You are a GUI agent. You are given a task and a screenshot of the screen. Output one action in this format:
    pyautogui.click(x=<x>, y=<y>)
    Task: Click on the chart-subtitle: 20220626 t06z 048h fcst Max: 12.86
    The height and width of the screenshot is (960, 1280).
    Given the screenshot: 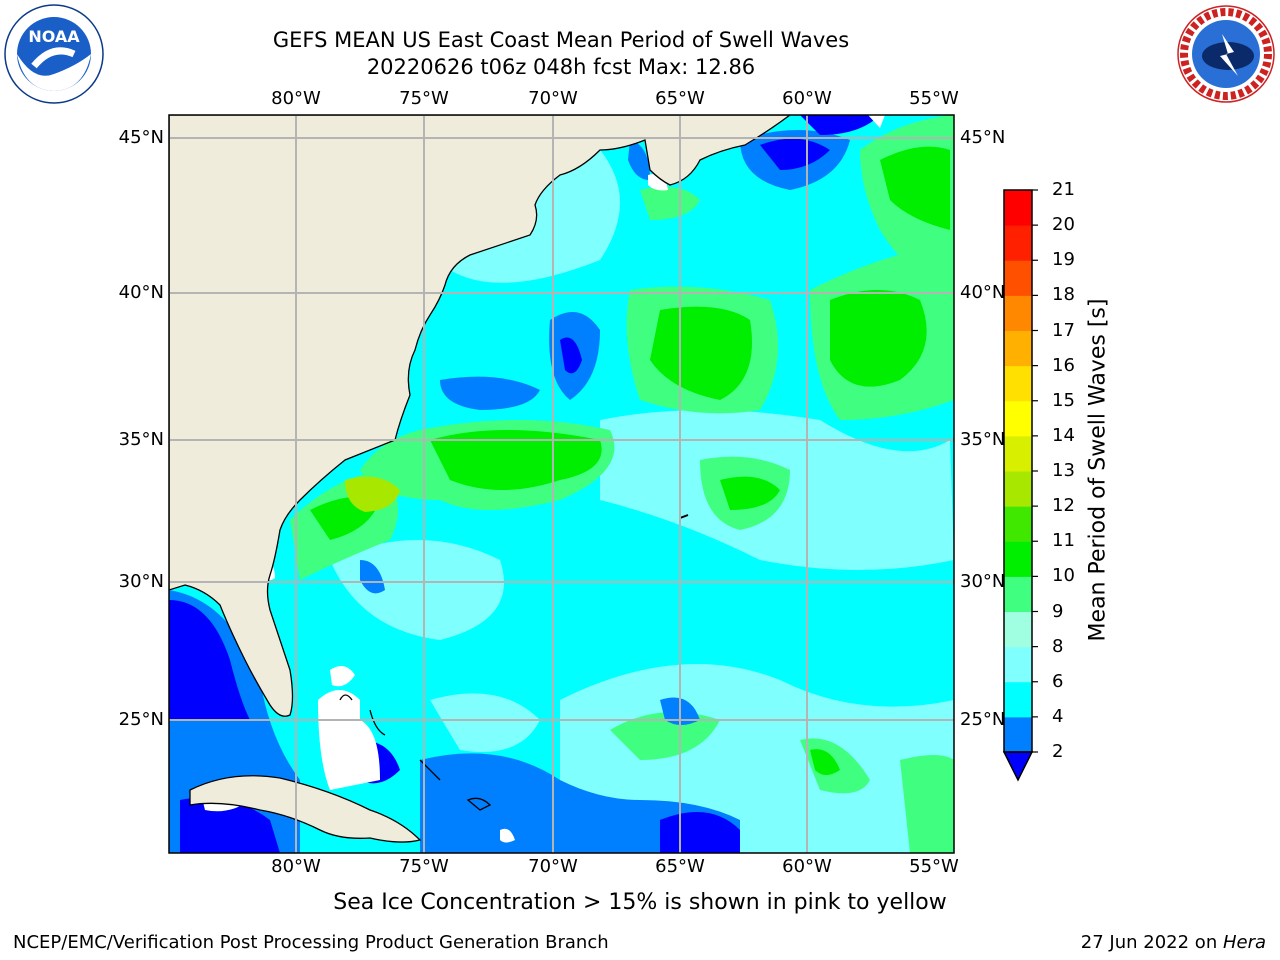 What is the action you would take?
    pyautogui.click(x=561, y=67)
    